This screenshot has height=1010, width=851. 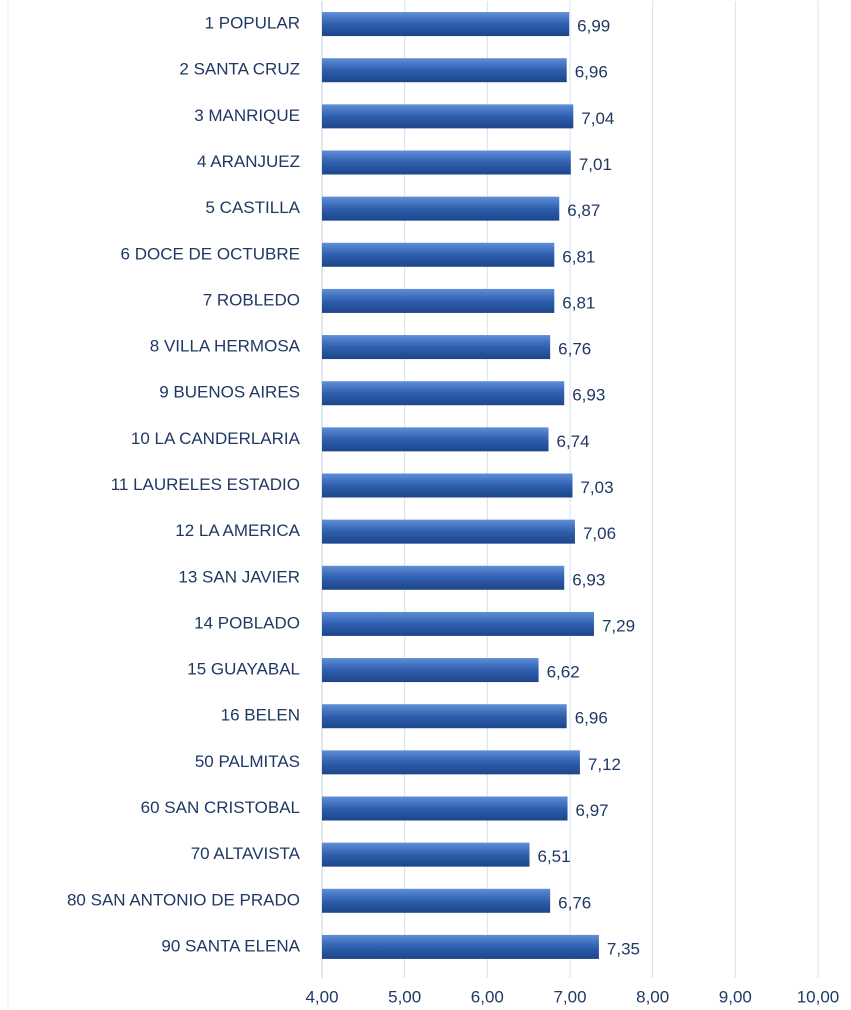 I want to click on data-label: 6,74, so click(x=573, y=441).